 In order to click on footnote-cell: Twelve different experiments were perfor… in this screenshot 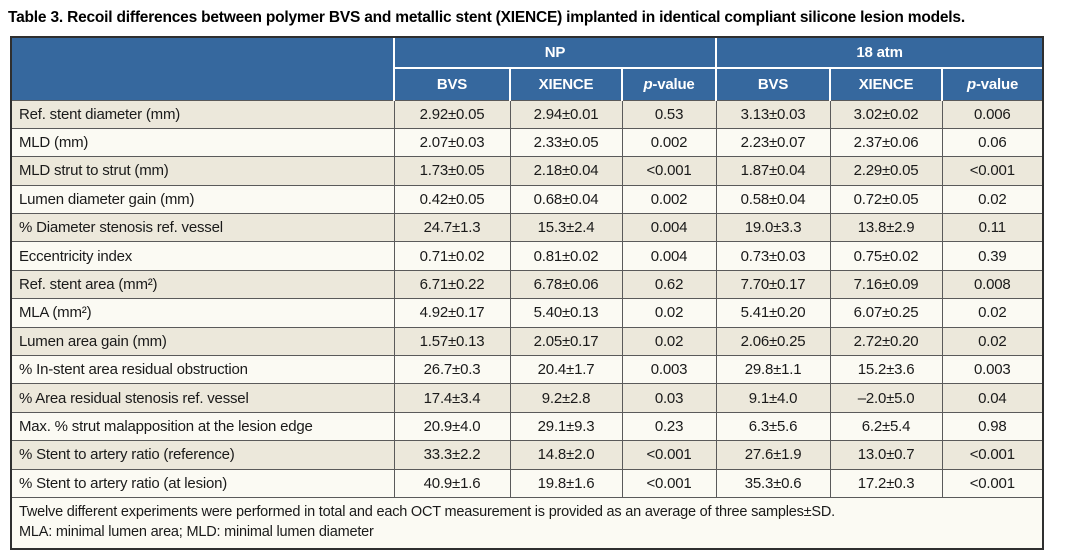, I will do `click(527, 522)`.